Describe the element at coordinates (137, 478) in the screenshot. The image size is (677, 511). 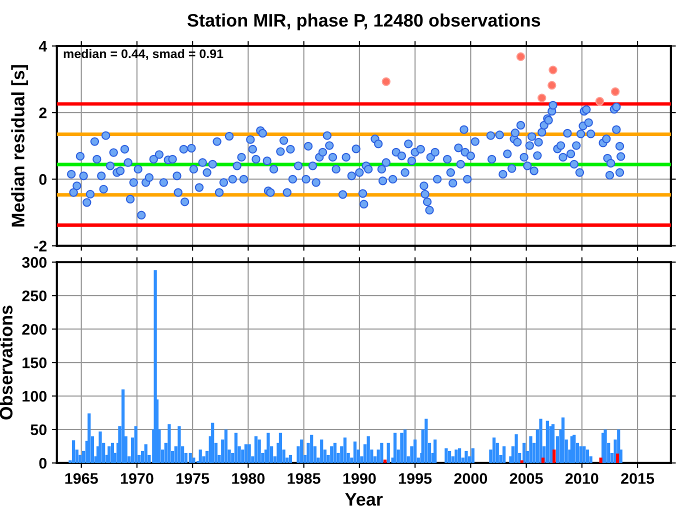
I see `x-tick-label: 1970` at that location.